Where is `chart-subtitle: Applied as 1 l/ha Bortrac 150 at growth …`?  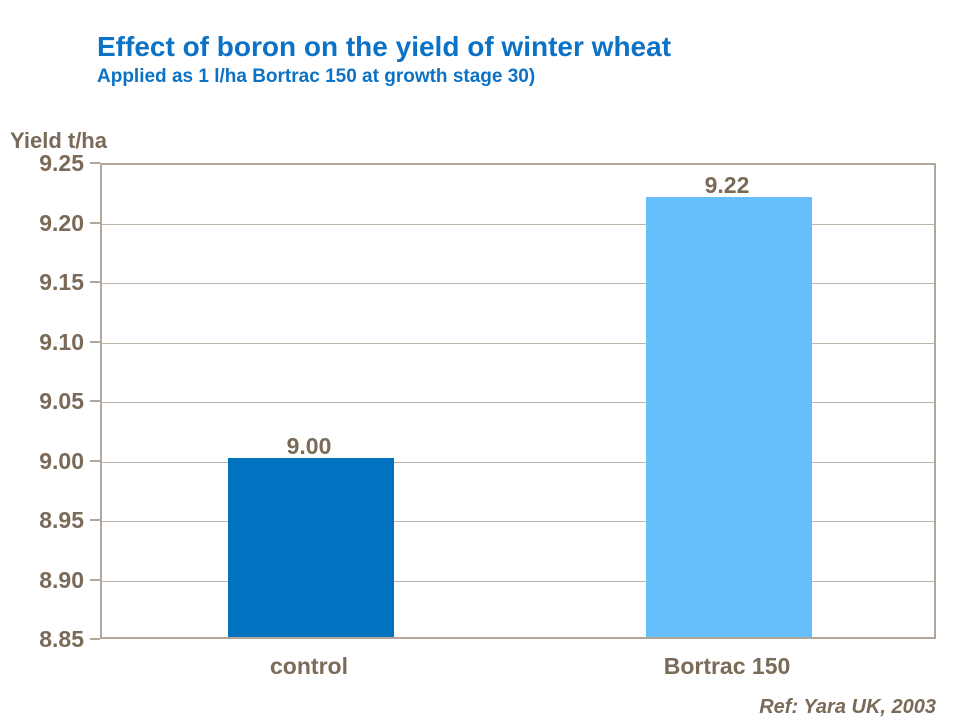 chart-subtitle: Applied as 1 l/ha Bortrac 150 at growth … is located at coordinates (316, 76).